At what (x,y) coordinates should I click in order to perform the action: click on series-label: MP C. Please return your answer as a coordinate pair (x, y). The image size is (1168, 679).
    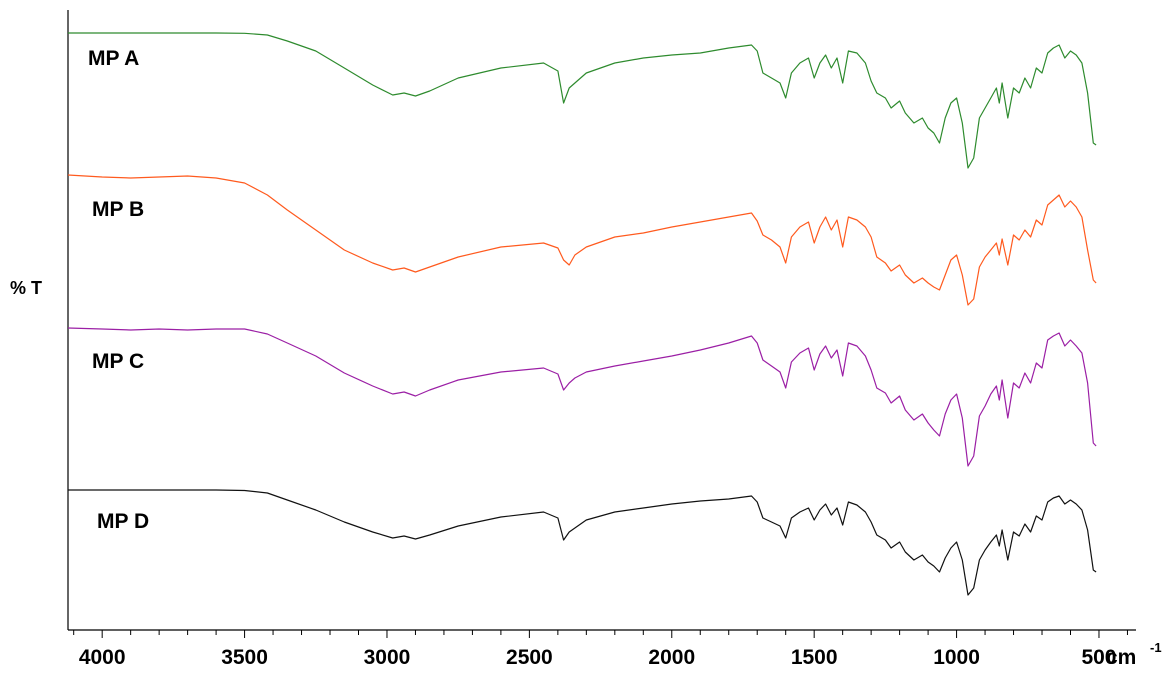
    Looking at the image, I should click on (118, 361).